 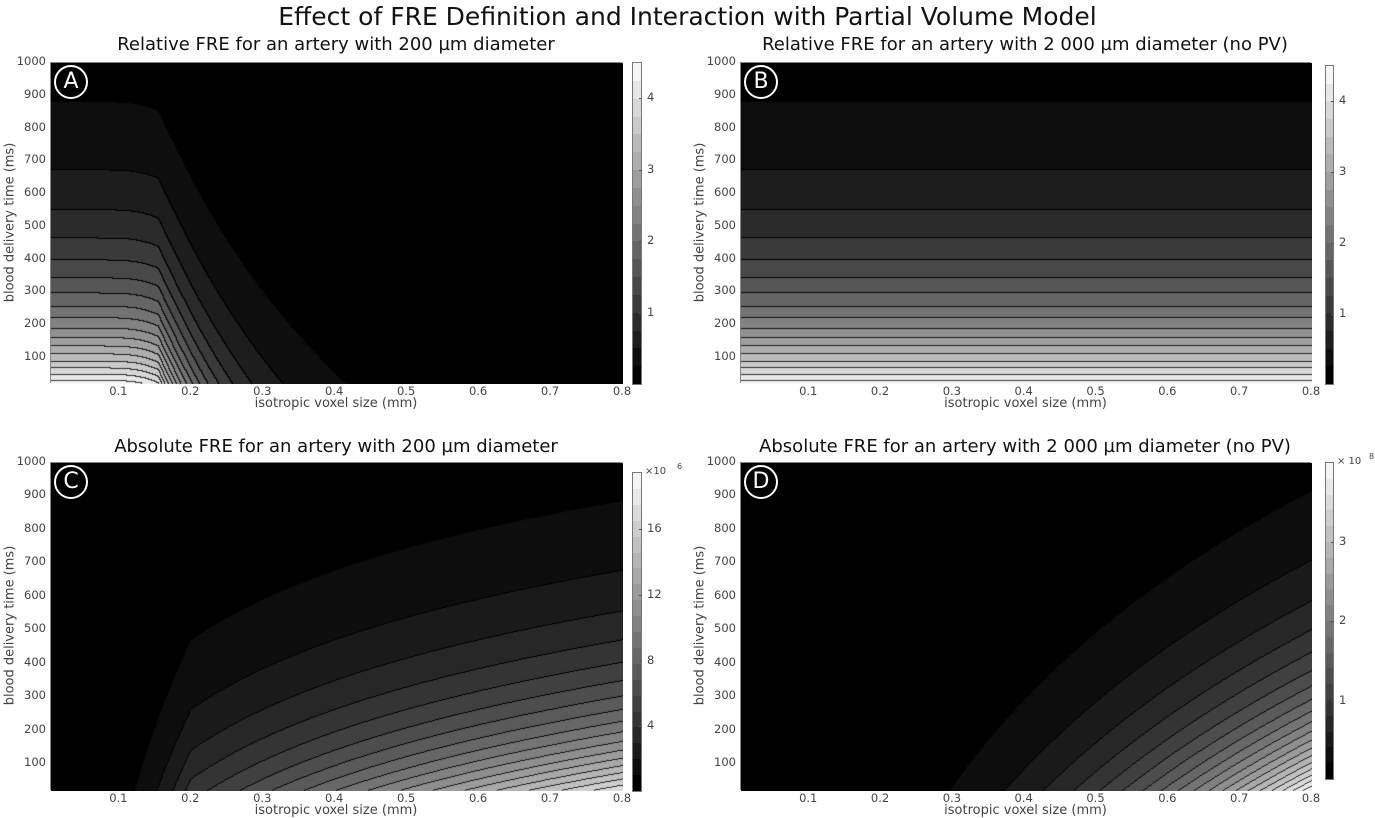 What do you see at coordinates (680, 466) in the screenshot?
I see `colorbar-exponent: 6` at bounding box center [680, 466].